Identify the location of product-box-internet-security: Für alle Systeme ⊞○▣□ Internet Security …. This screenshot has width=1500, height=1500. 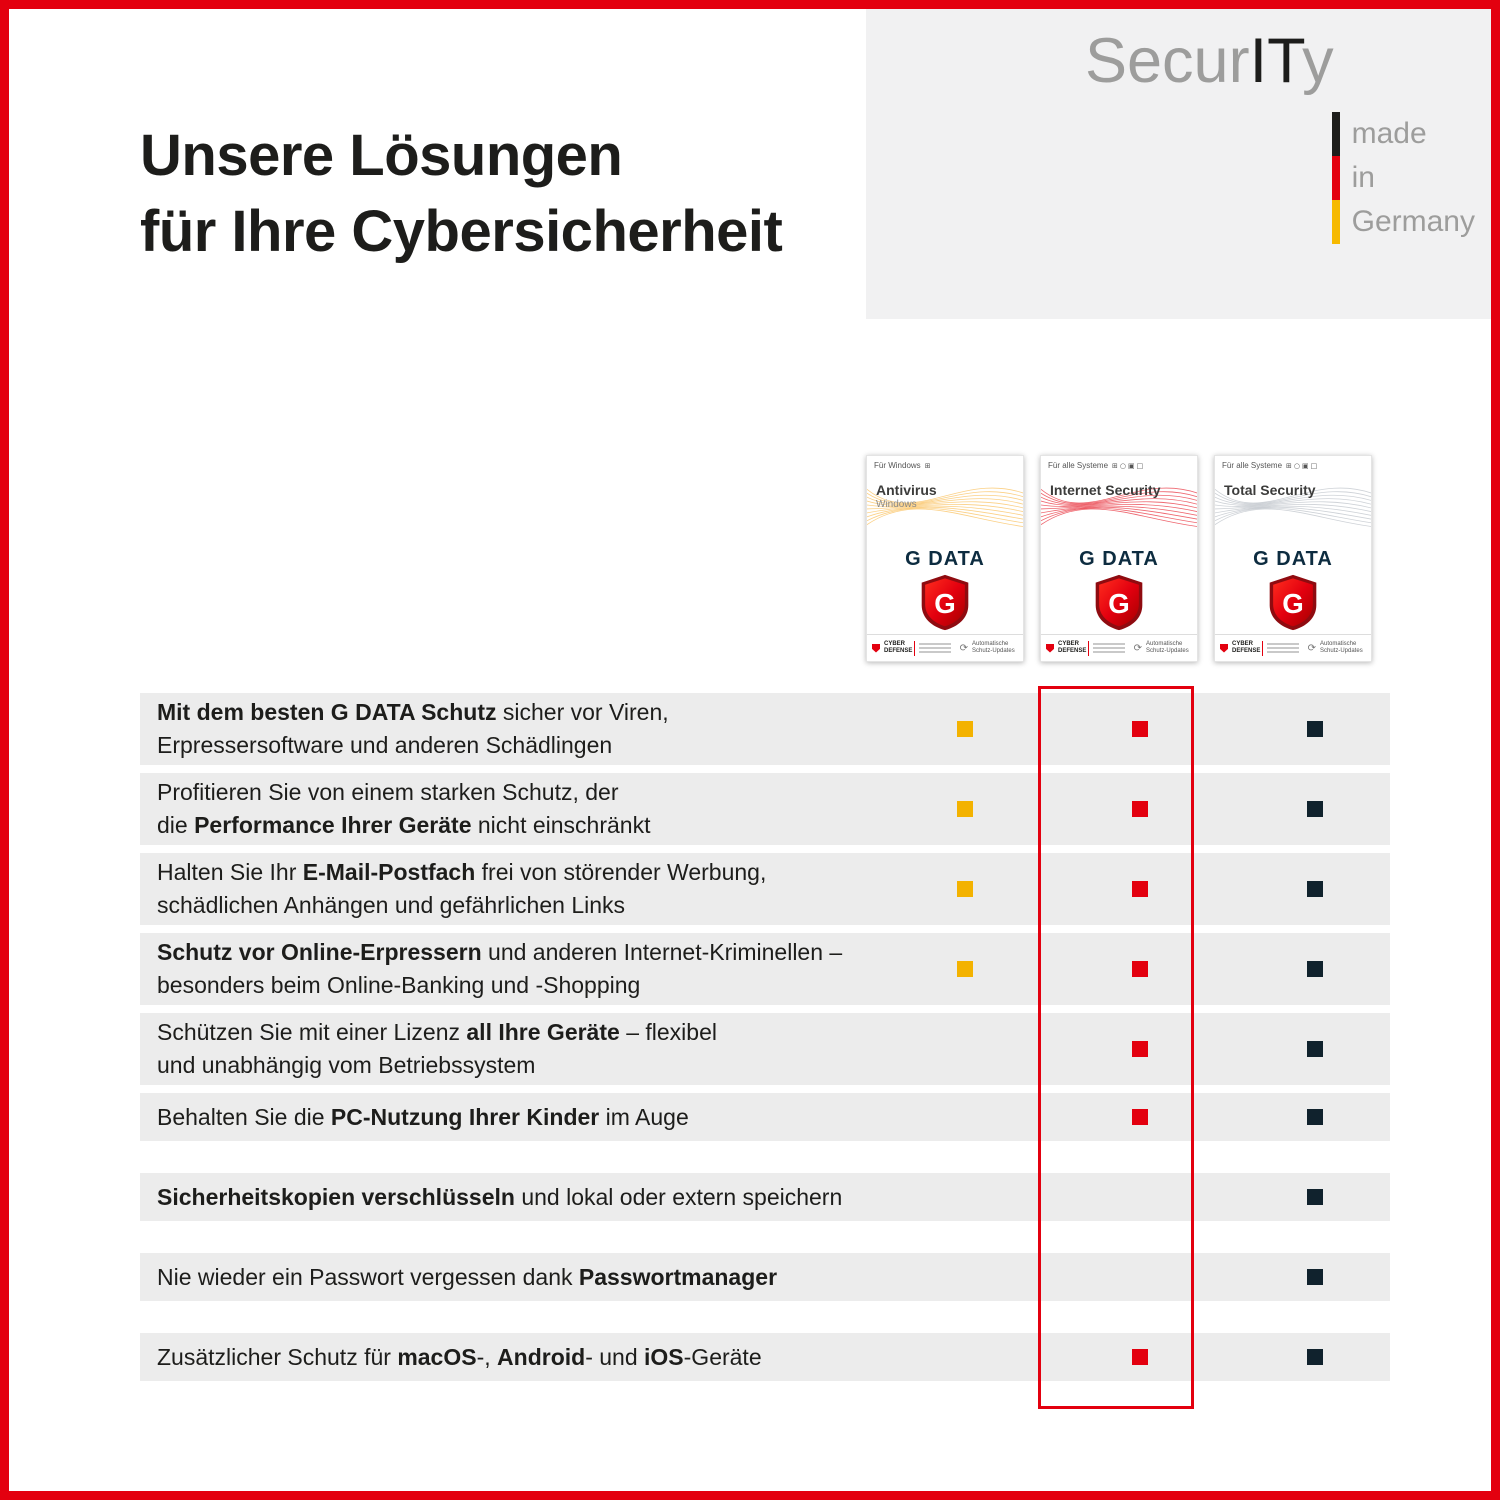
(1119, 558).